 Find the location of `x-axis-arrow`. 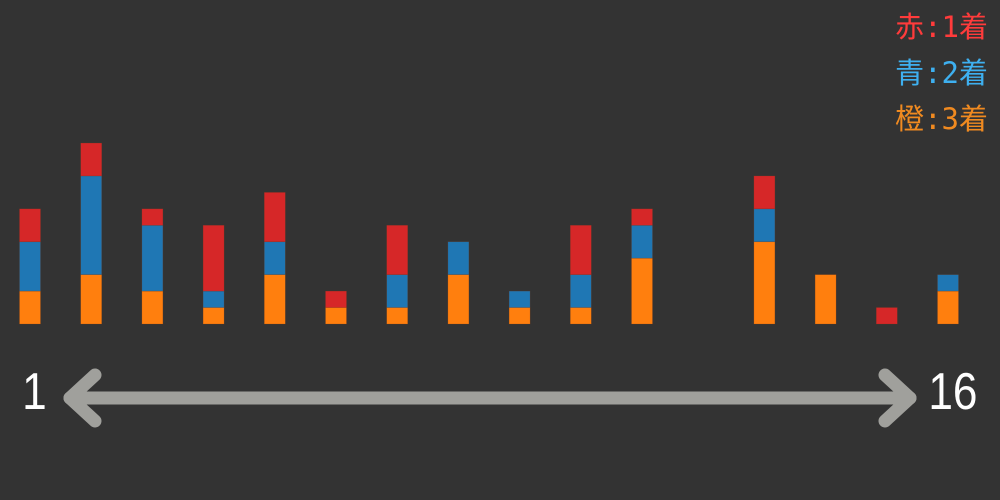

x-axis-arrow is located at coordinates (490, 398).